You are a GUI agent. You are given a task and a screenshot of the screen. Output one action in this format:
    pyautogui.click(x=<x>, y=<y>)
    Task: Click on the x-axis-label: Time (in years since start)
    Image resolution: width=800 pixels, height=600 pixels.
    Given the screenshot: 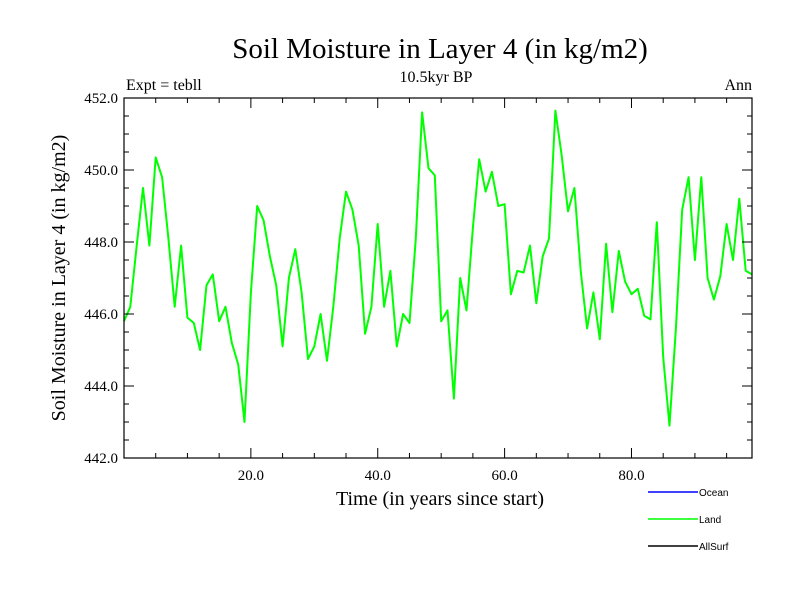 What is the action you would take?
    pyautogui.click(x=440, y=499)
    